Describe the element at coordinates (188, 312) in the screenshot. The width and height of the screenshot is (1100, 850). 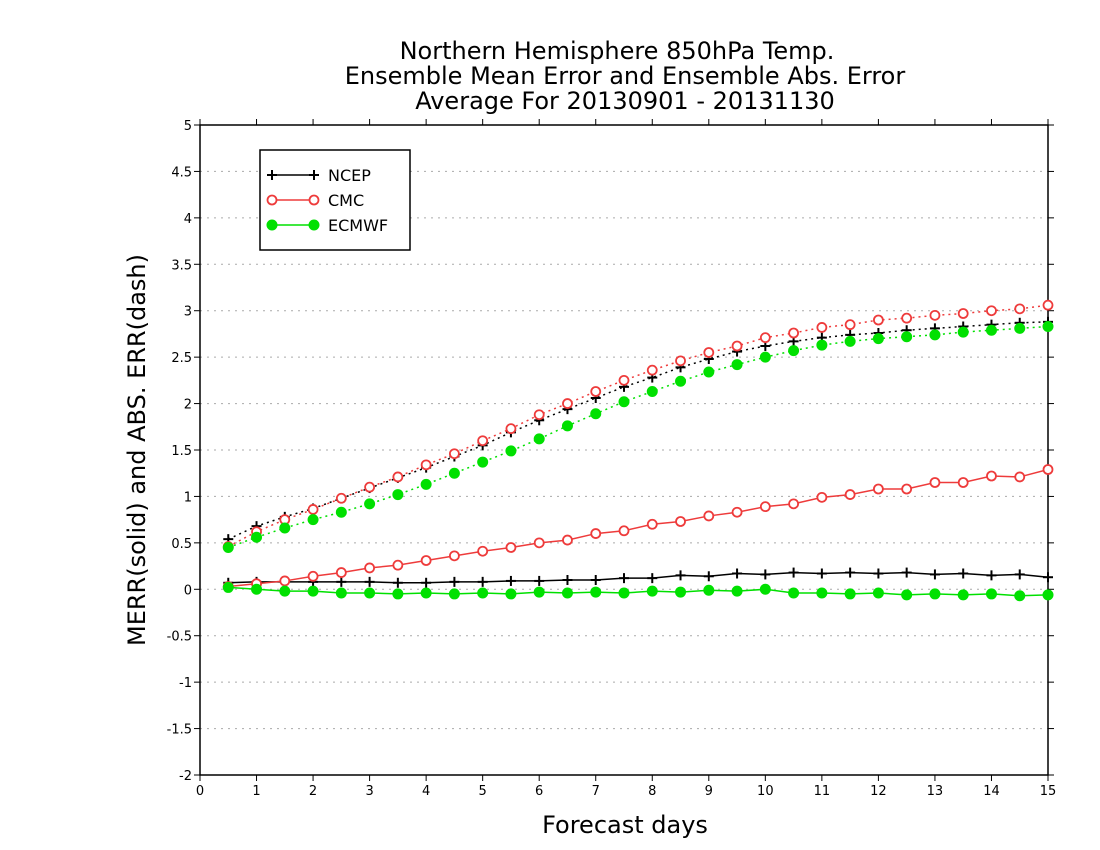
I see `y-tick-label: 3` at that location.